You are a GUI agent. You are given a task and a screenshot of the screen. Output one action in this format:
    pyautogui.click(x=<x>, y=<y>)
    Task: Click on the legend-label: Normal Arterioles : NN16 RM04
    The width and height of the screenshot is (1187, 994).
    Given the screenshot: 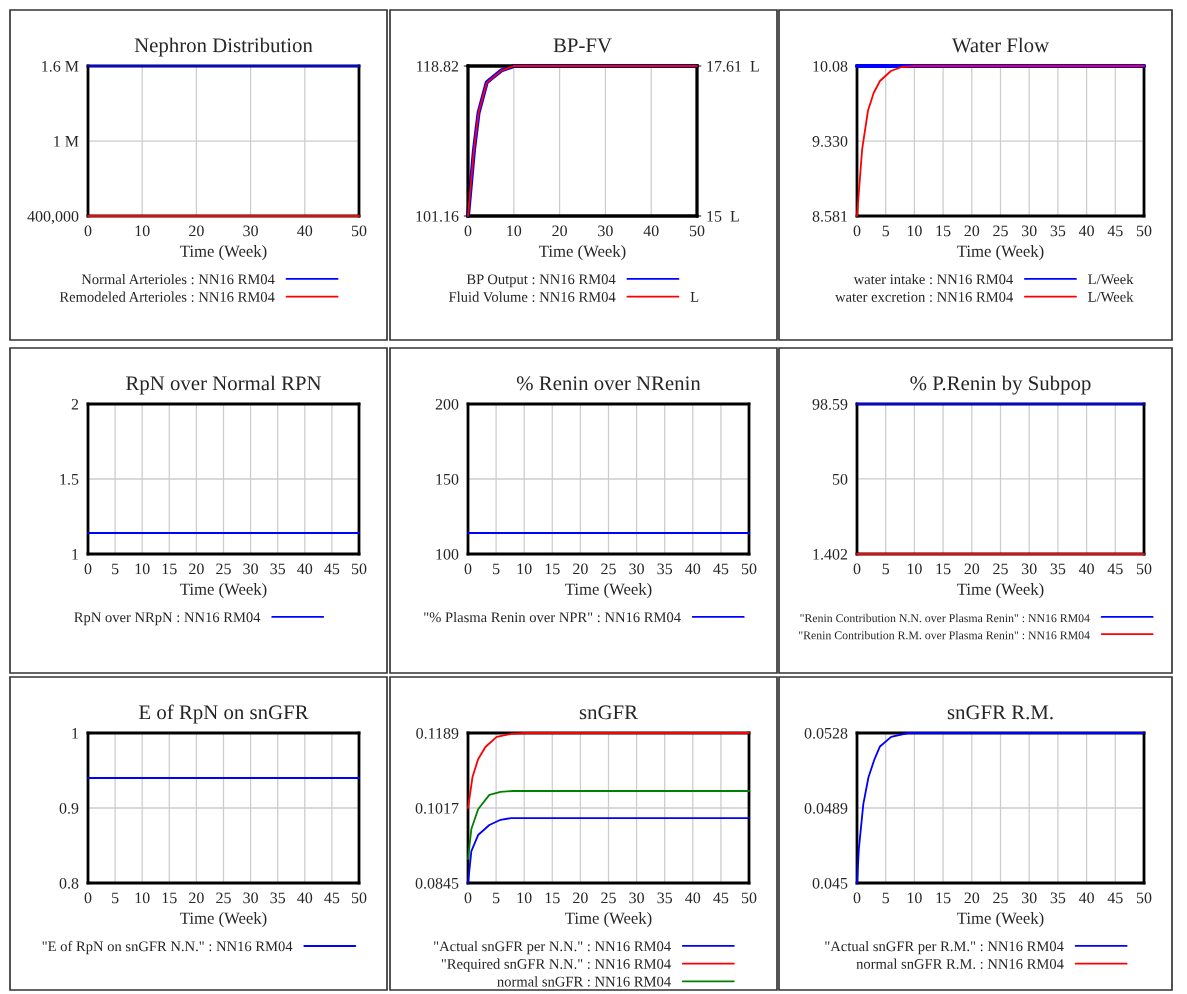 What is the action you would take?
    pyautogui.click(x=178, y=279)
    